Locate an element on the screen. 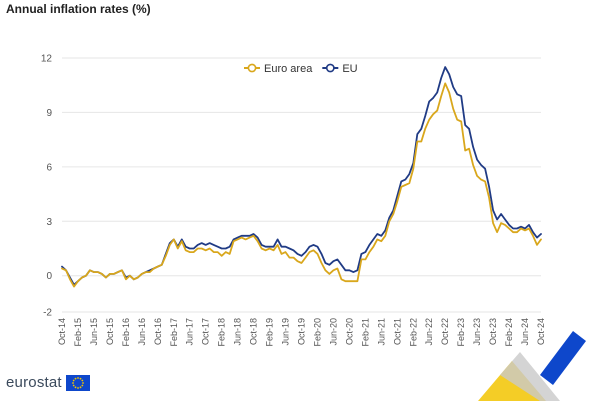 The width and height of the screenshot is (600, 401). x-tick-label: Feb-23 is located at coordinates (461, 332).